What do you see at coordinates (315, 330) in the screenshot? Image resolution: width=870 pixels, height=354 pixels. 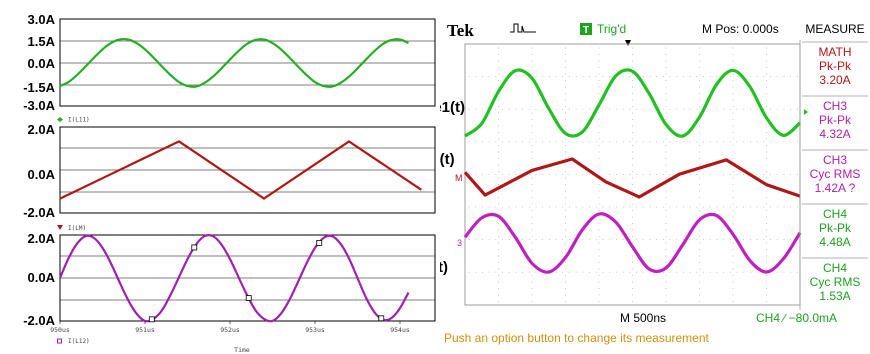 I see `xtick-label: 953us` at bounding box center [315, 330].